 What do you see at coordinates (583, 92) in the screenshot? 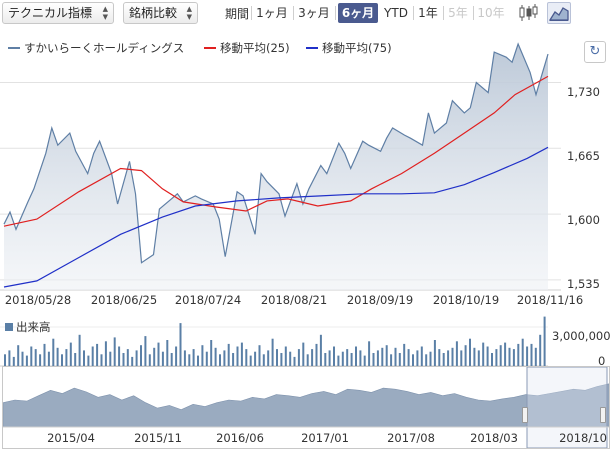
I see `y-tick-label: 1,730` at bounding box center [583, 92].